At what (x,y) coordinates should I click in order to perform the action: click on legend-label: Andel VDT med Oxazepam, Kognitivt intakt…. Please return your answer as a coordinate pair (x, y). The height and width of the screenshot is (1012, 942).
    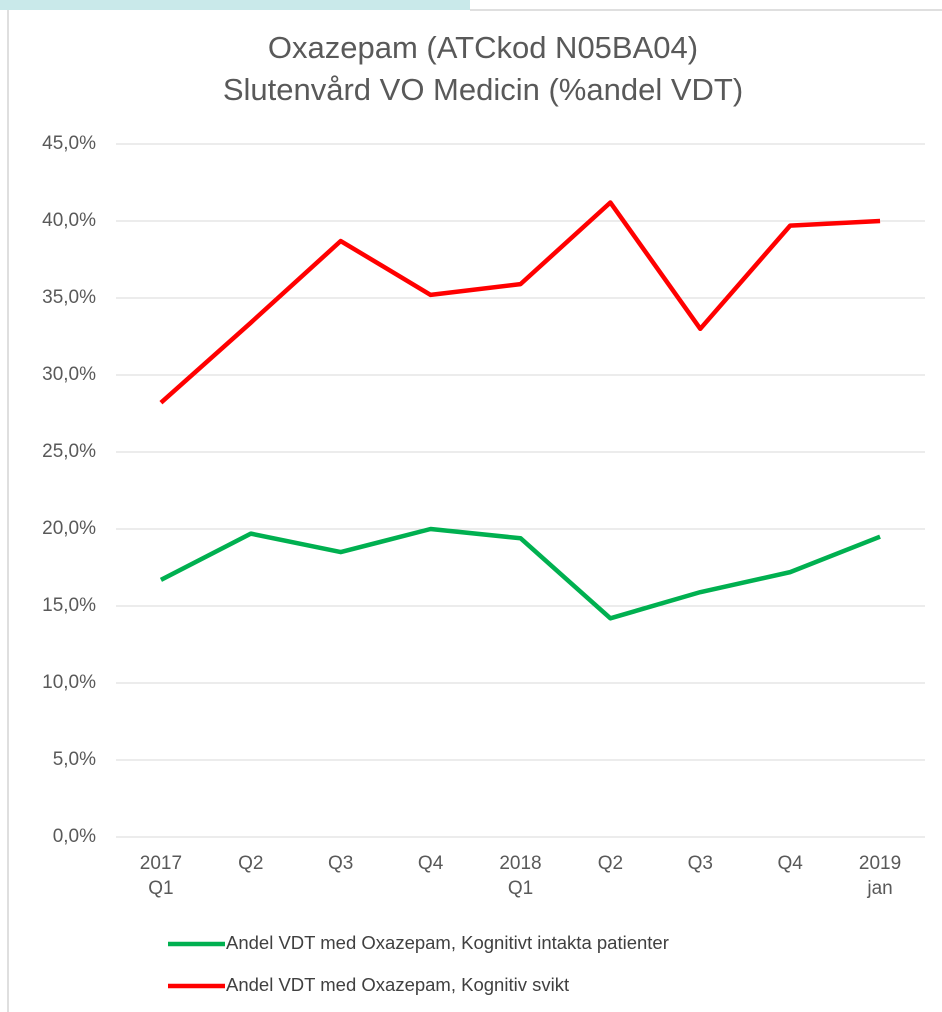
    Looking at the image, I should click on (447, 942).